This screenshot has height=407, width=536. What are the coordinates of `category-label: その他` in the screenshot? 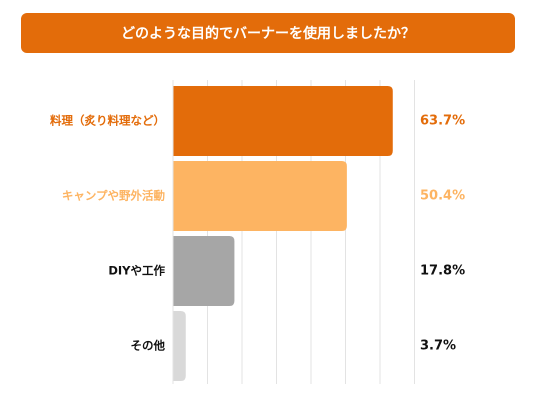 It's located at (148, 346).